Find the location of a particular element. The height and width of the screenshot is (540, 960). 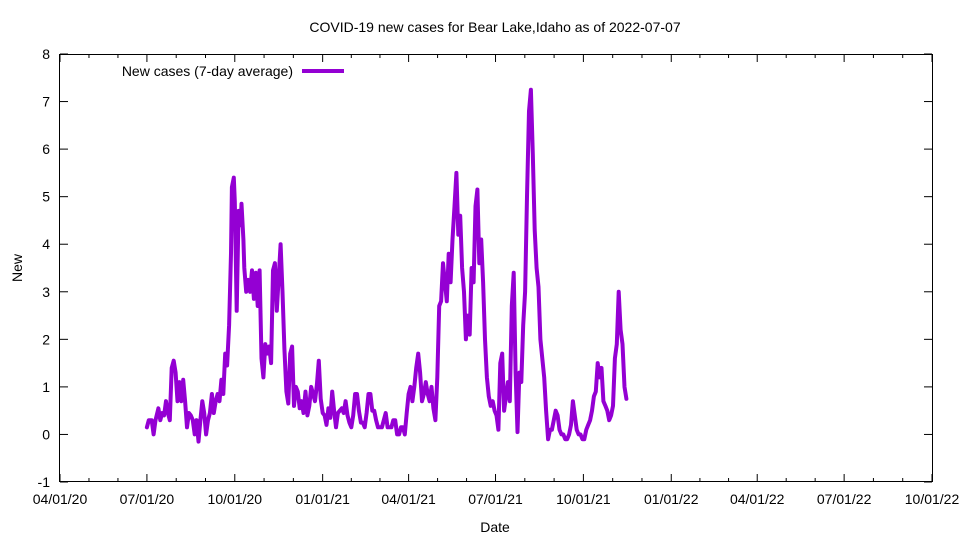

x-tick-label: 10/01/22 is located at coordinates (932, 499).